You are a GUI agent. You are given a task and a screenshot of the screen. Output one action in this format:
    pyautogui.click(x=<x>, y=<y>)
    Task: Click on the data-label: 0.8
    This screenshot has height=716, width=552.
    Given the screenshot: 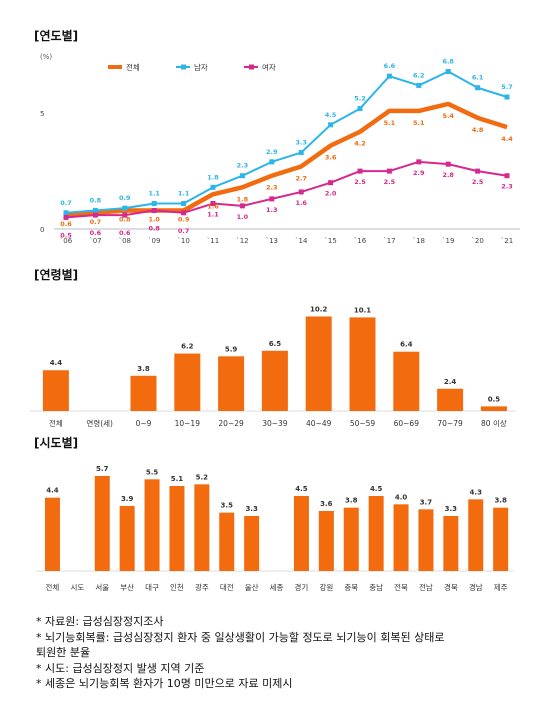 What is the action you would take?
    pyautogui.click(x=125, y=219)
    